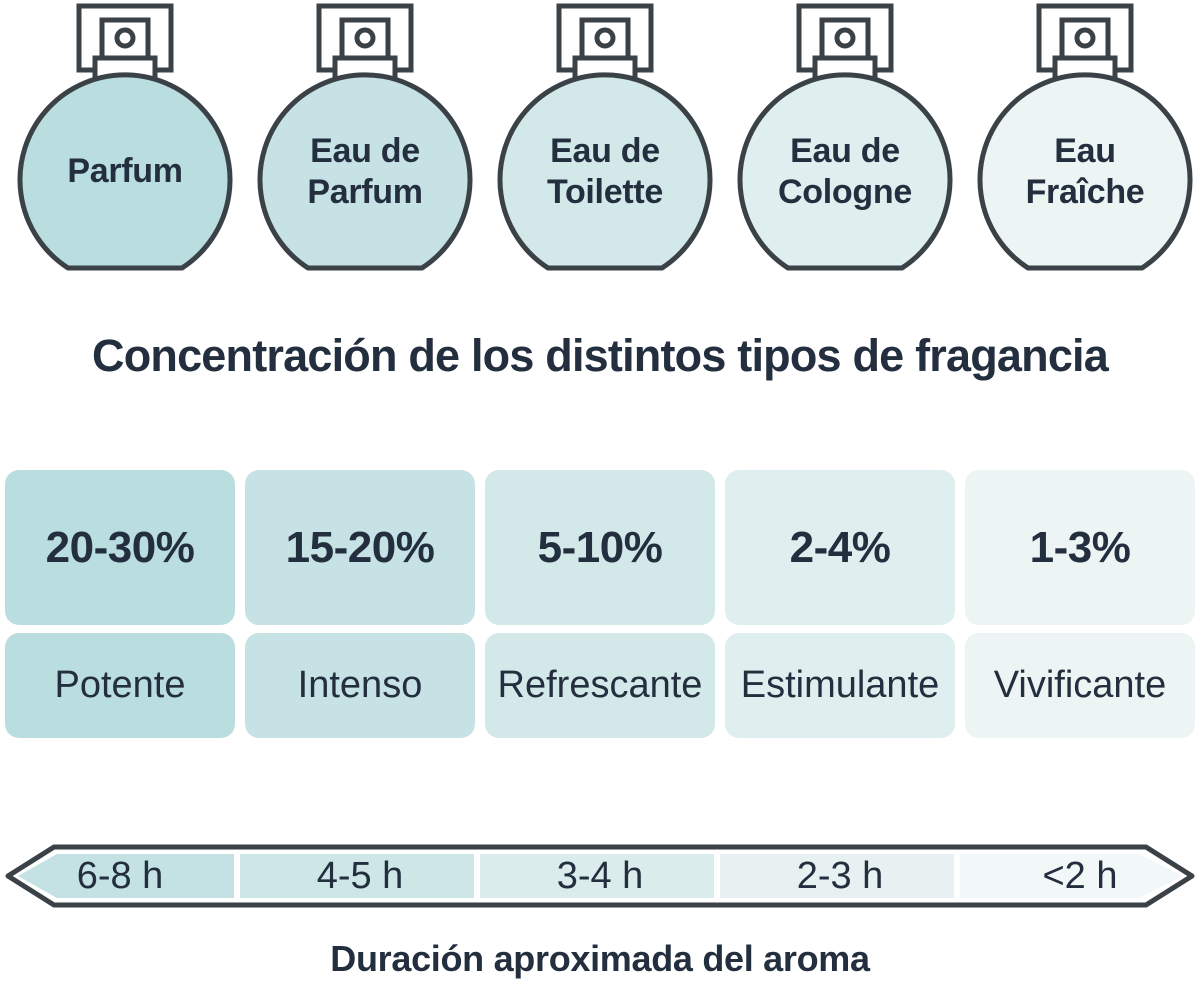 This screenshot has height=993, width=1200. I want to click on bottle-parfum: Parfum, so click(125, 145).